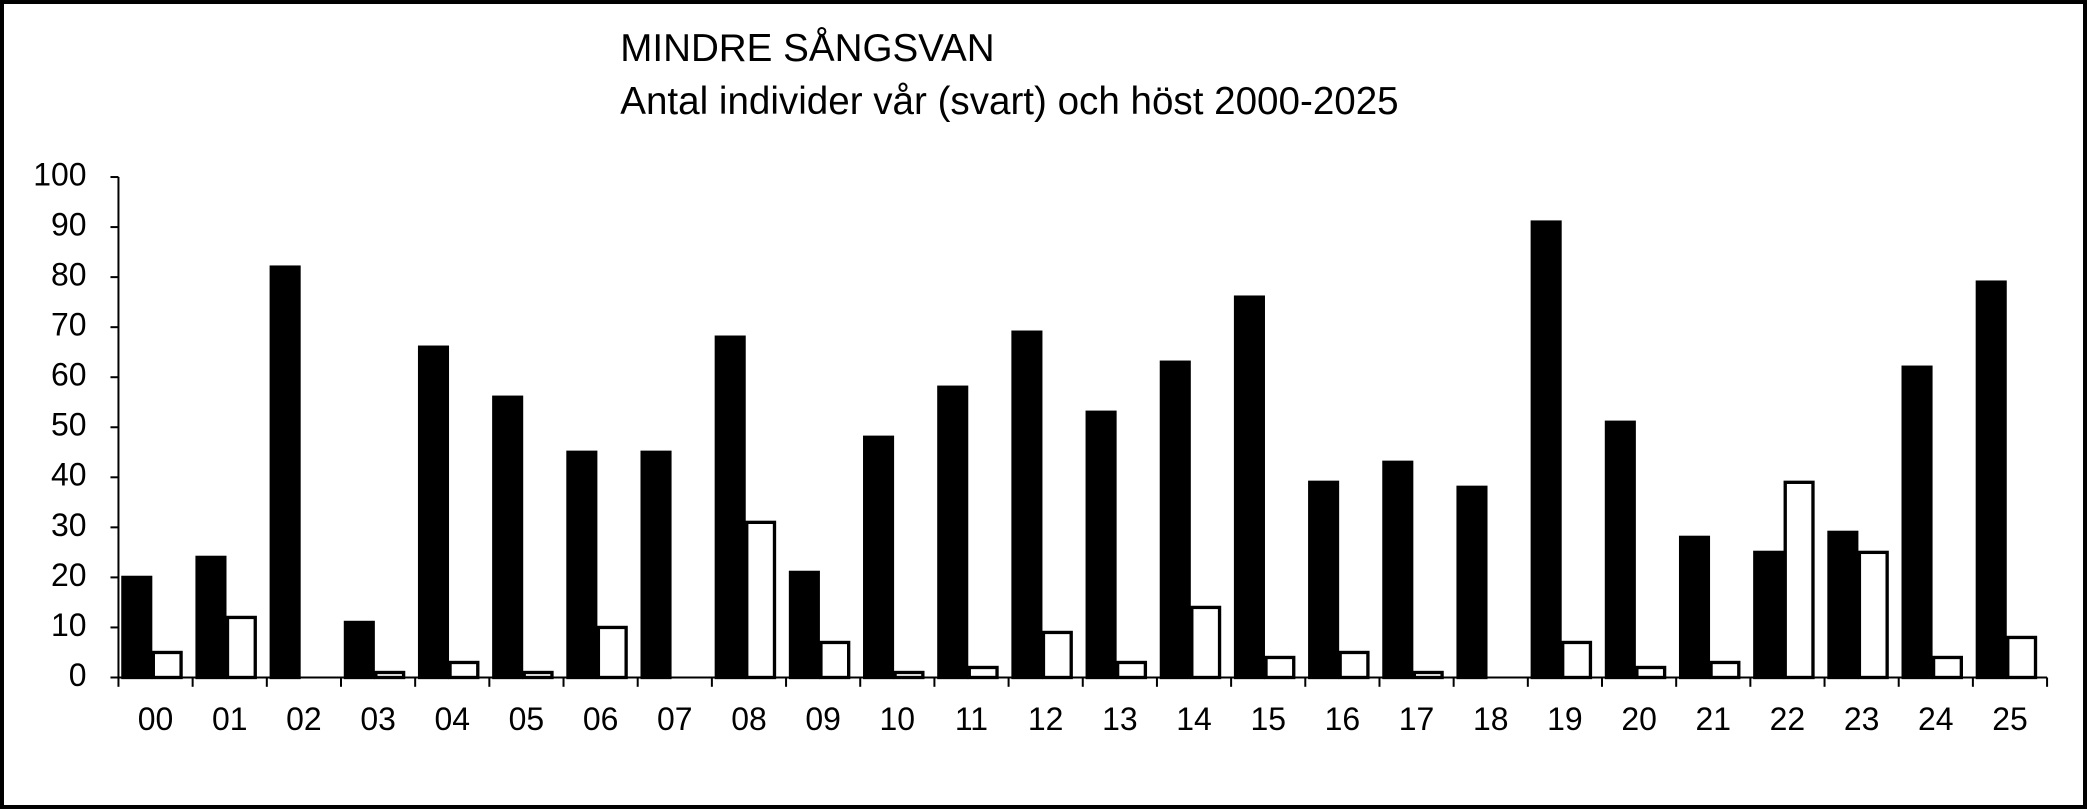 The image size is (2087, 809). Describe the element at coordinates (59, 174) in the screenshot. I see `y-tick-label: 100` at that location.